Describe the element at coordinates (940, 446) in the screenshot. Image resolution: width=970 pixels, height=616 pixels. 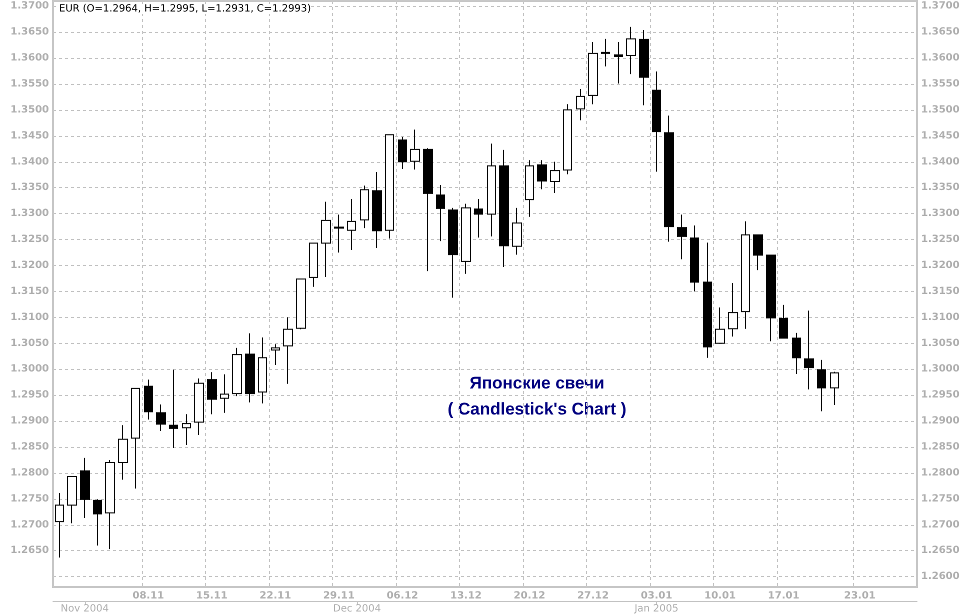
I see `y2-tick-label: 1.2850` at that location.